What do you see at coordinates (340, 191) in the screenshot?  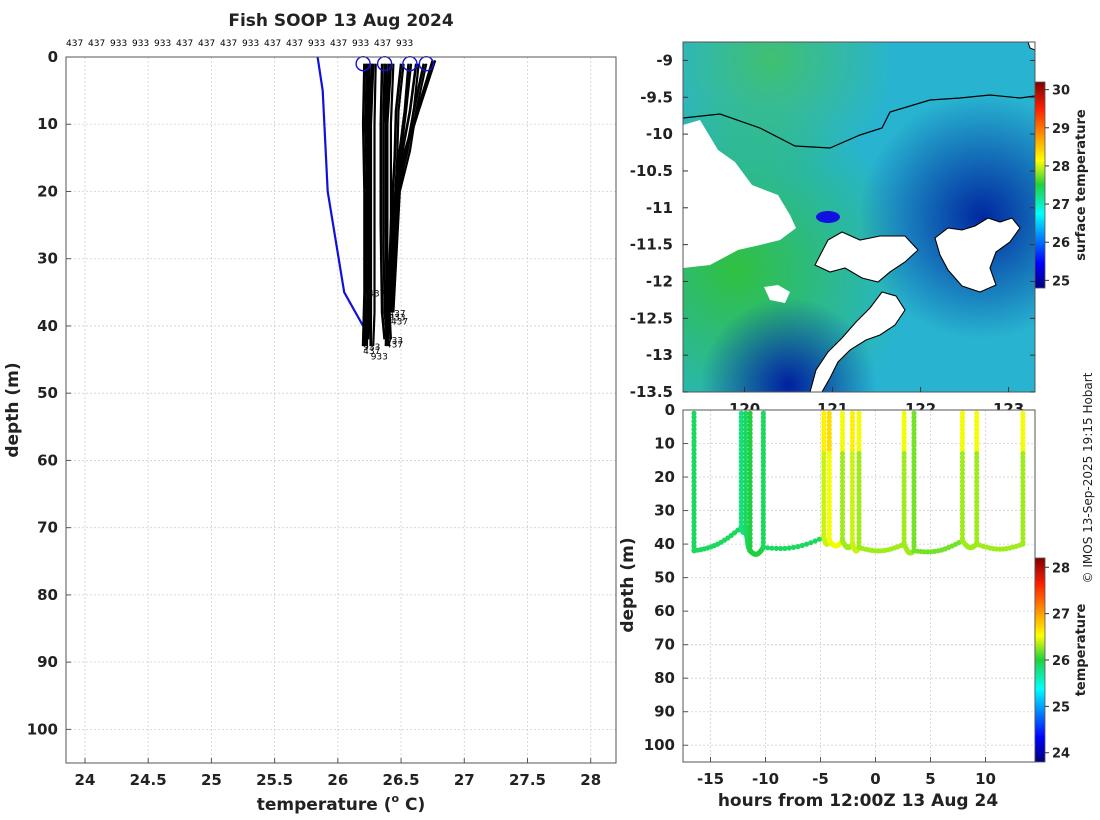 I see `climatology-line` at bounding box center [340, 191].